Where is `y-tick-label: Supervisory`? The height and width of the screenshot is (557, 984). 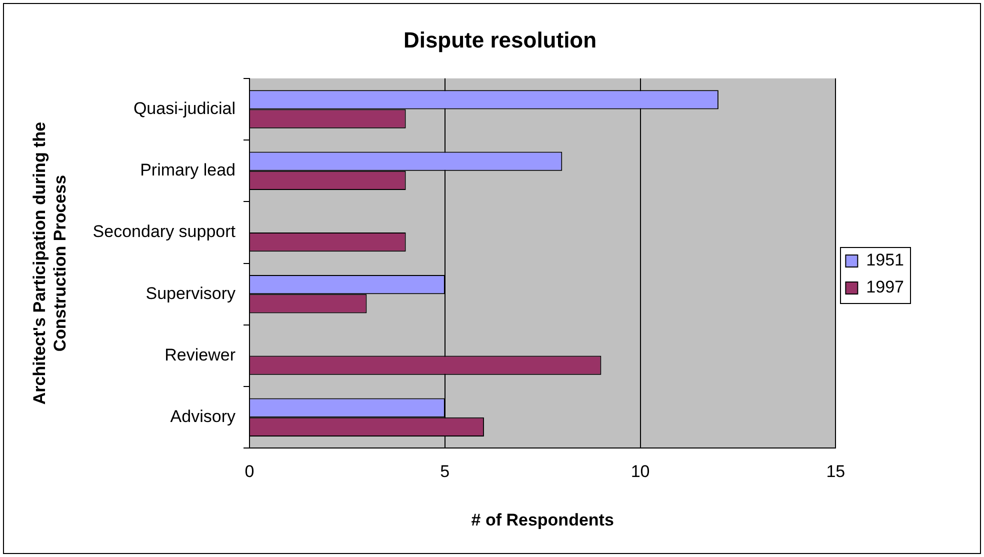
y-tick-label: Supervisory is located at coordinates (191, 293).